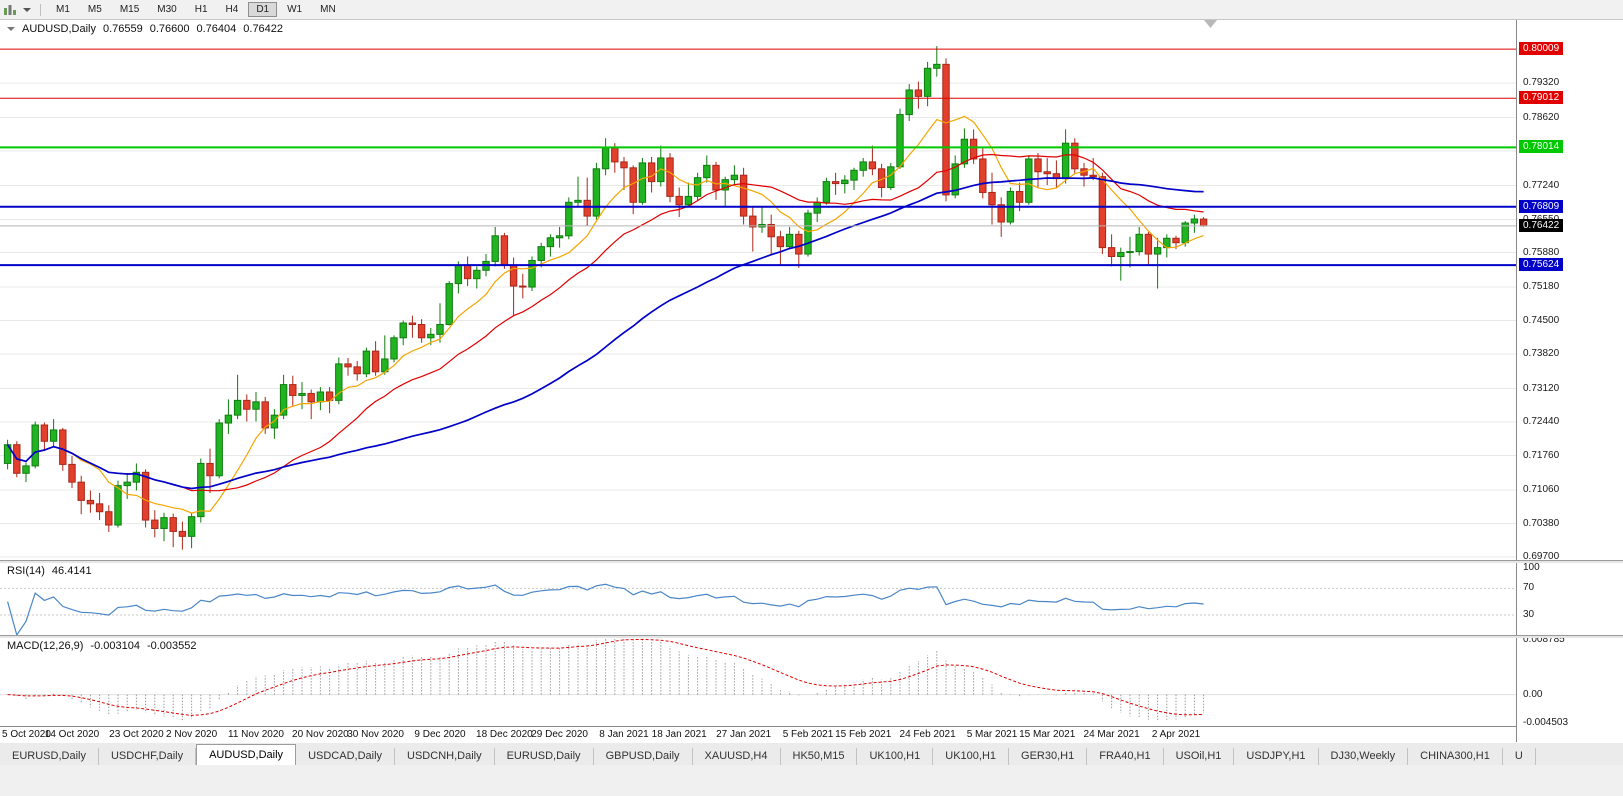 The width and height of the screenshot is (1623, 796). Describe the element at coordinates (1541, 83) in the screenshot. I see `price-axis-label: 0.79320` at that location.